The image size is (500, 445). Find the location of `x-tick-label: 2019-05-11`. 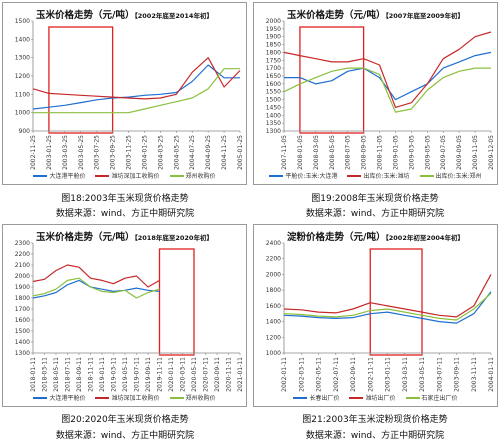

x-tick-label: 2019-05-11 is located at coordinates (125, 374).